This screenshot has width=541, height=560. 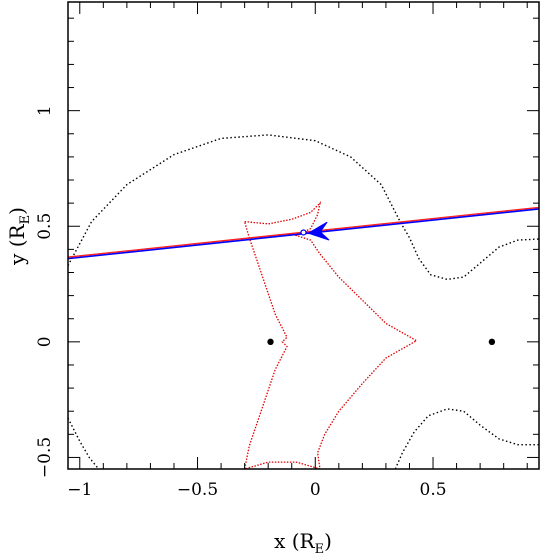 What do you see at coordinates (45, 226) in the screenshot?
I see `y-tick-label: 0.5` at bounding box center [45, 226].